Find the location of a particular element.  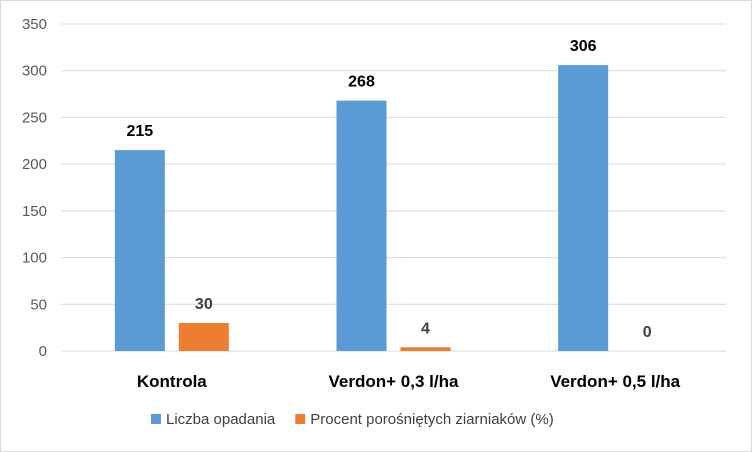

y-tick-label: 350 is located at coordinates (34, 24).